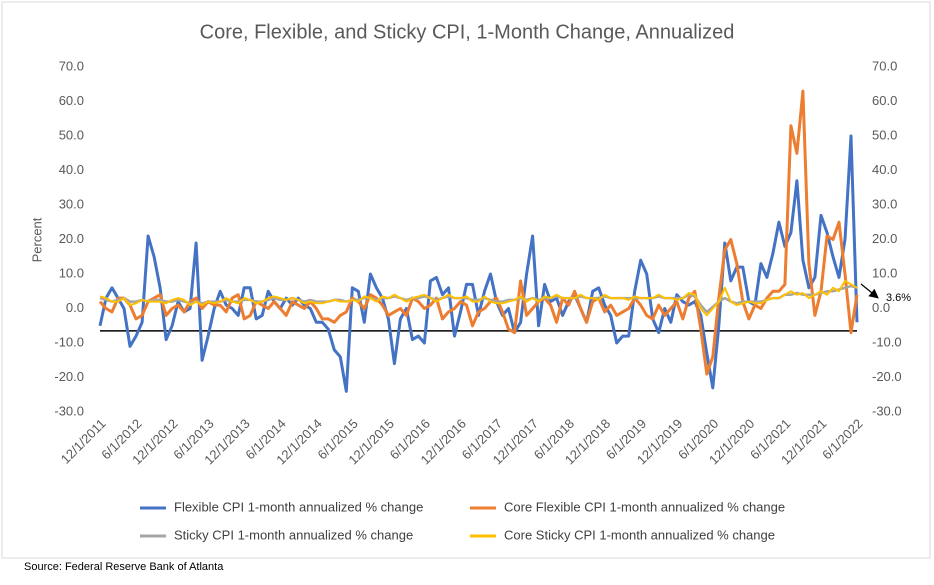 Image resolution: width=934 pixels, height=585 pixels. I want to click on y2-tick-label: -10.0, so click(887, 341).